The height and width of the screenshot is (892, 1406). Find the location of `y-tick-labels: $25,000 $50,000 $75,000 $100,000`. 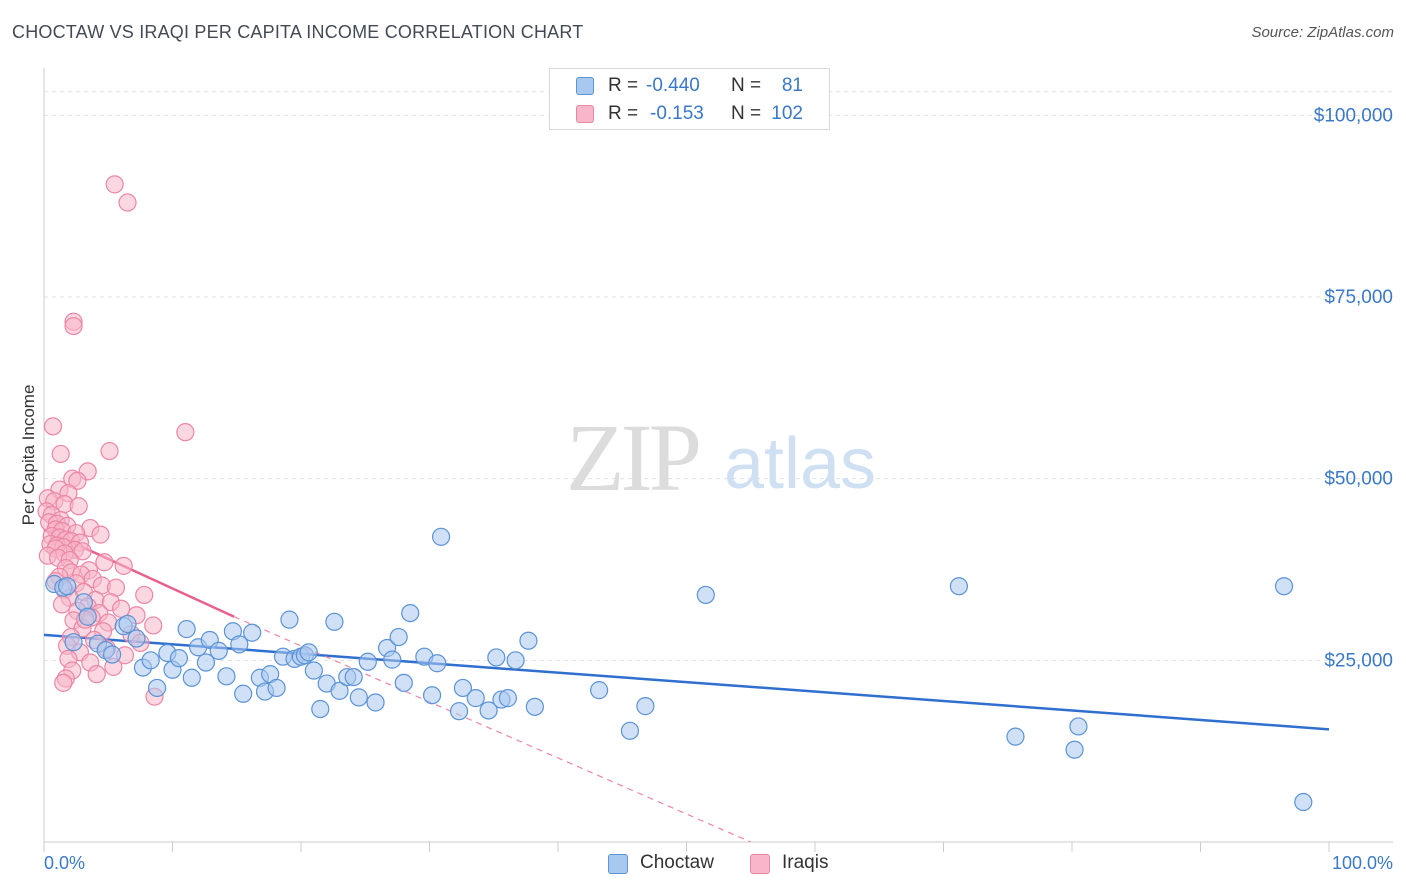

y-tick-labels: $25,000 $50,000 $75,000 $100,000 is located at coordinates (1353, 388).